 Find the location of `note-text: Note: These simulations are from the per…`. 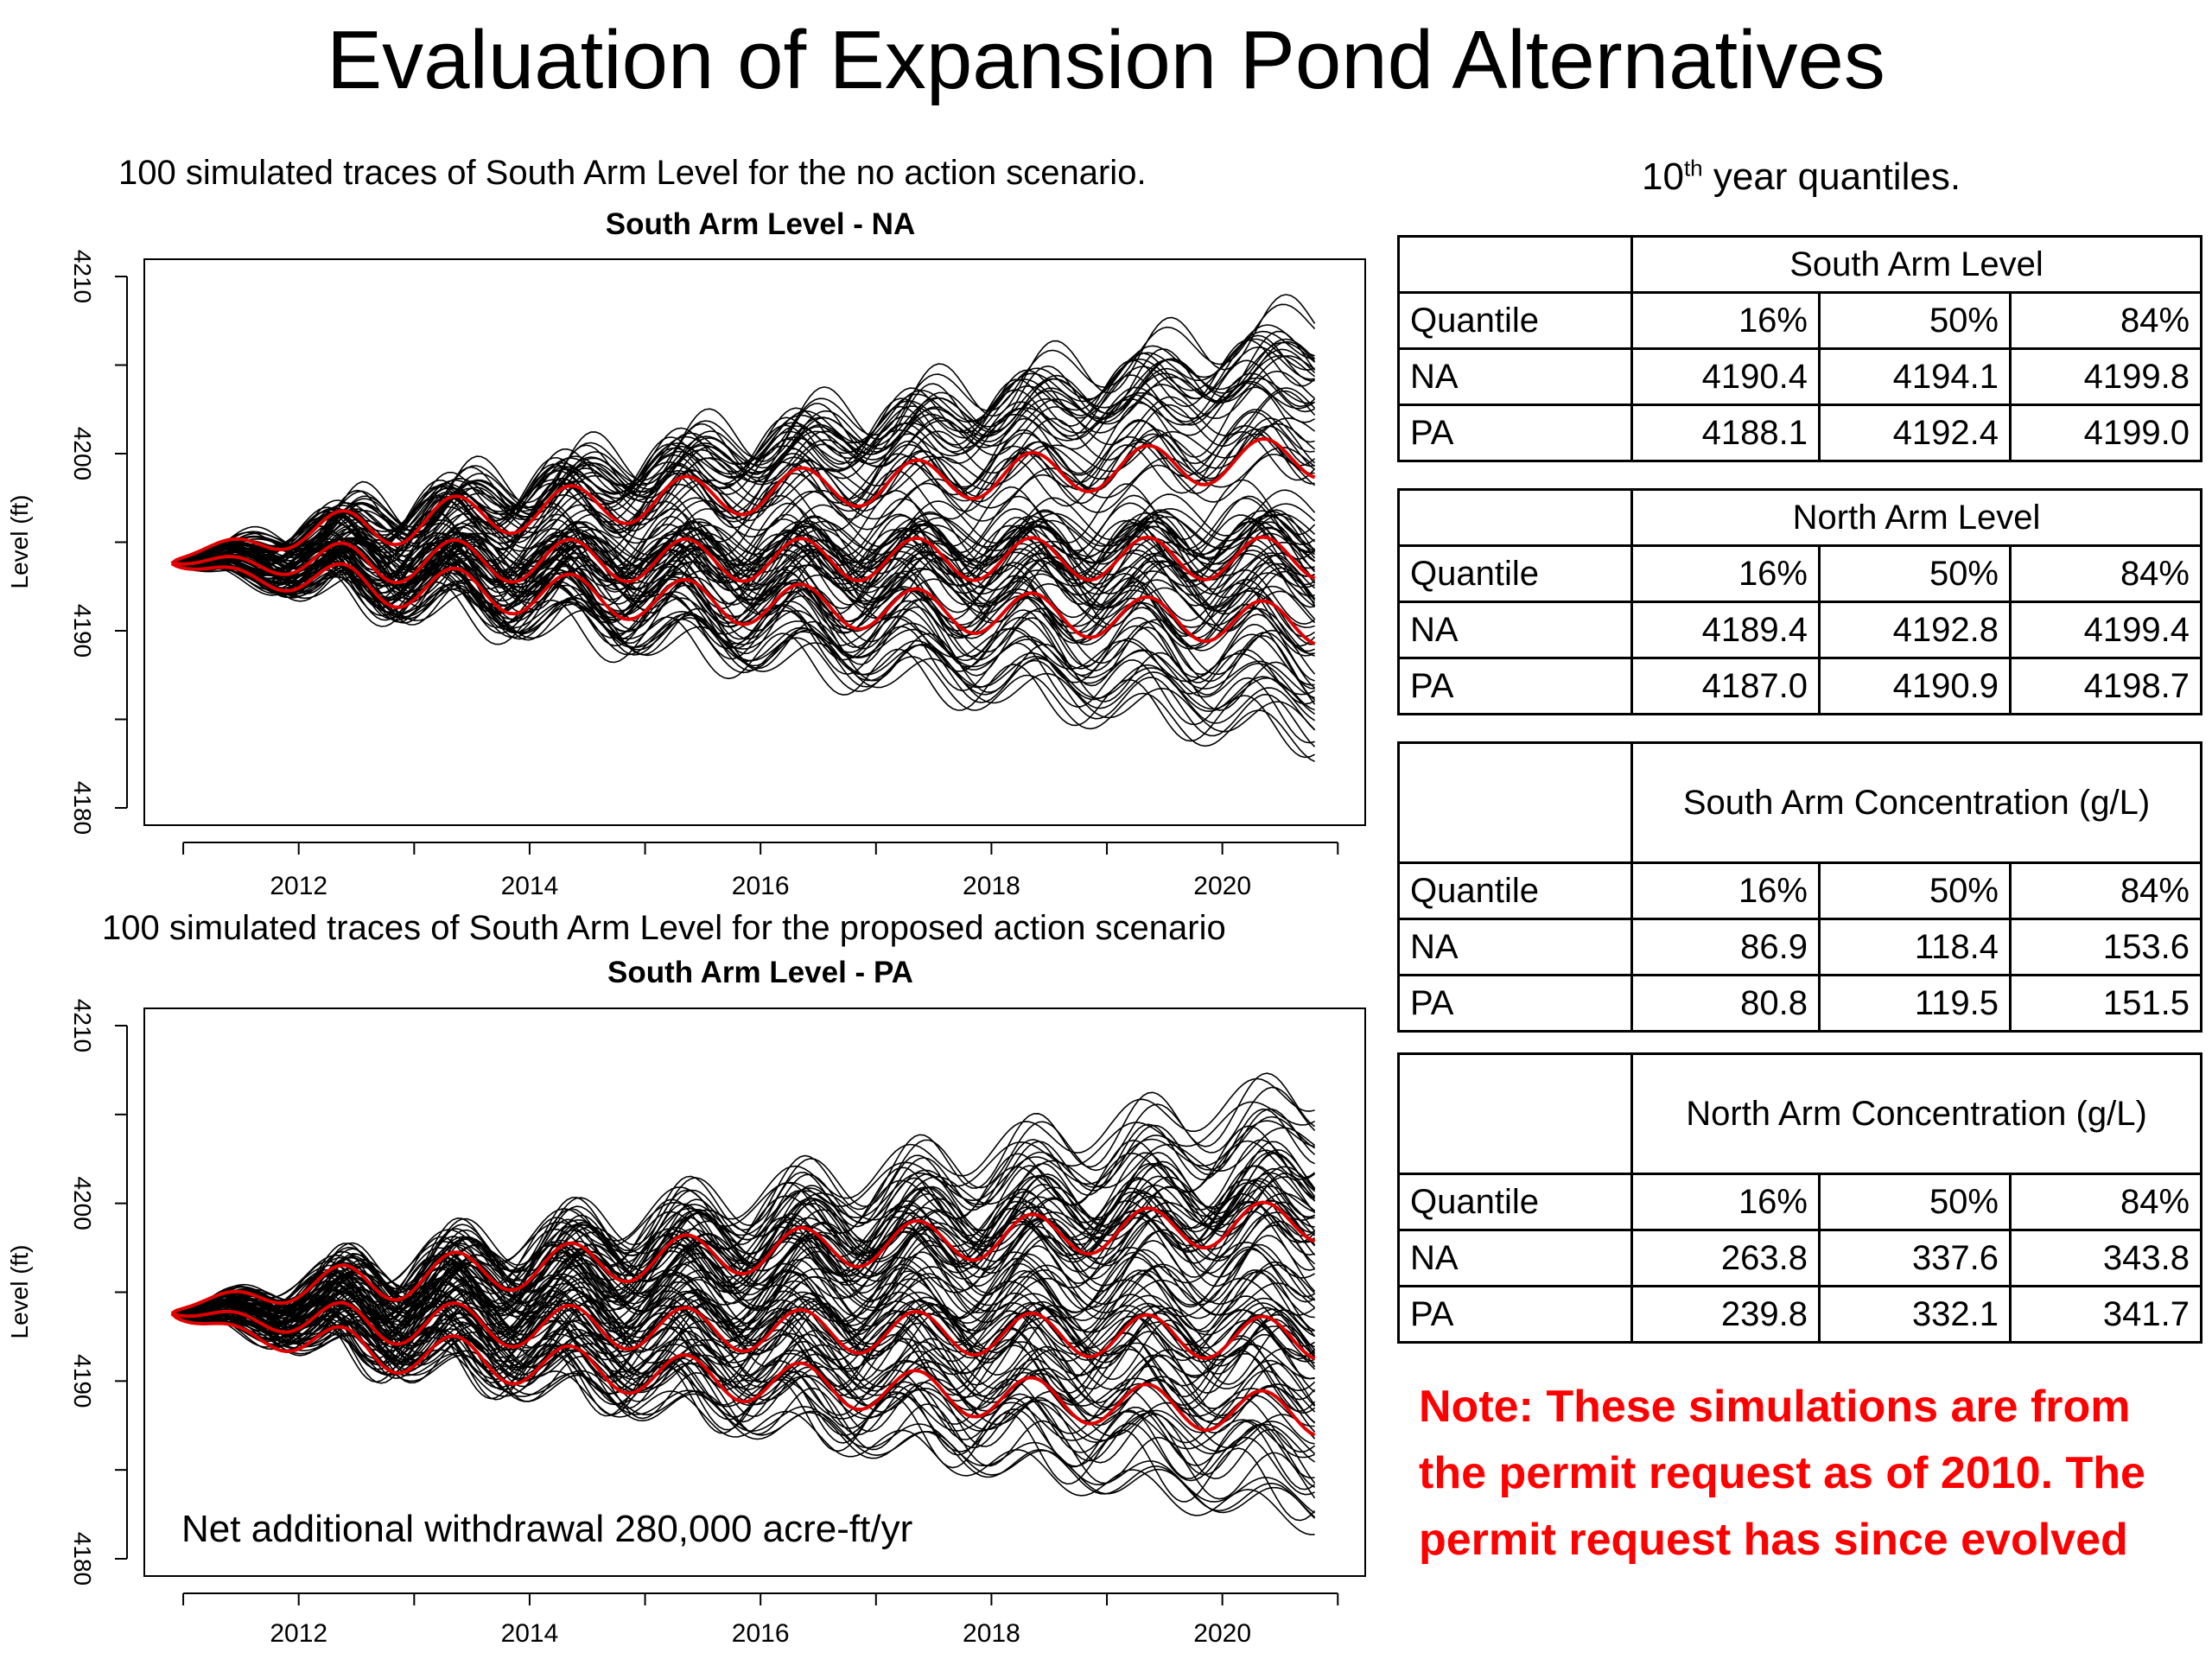

note-text: Note: These simulations are from the per… is located at coordinates (1782, 1473).